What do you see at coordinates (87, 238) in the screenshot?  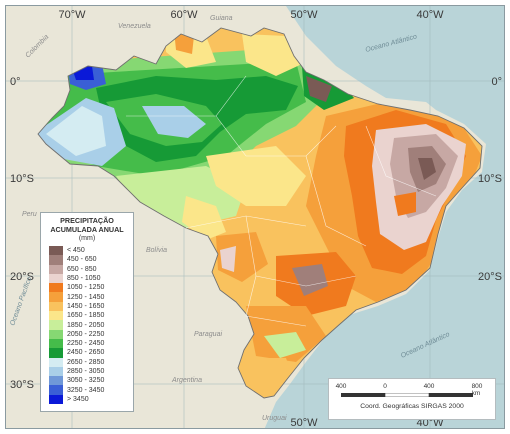 I see `legend-unit: (mm)` at bounding box center [87, 238].